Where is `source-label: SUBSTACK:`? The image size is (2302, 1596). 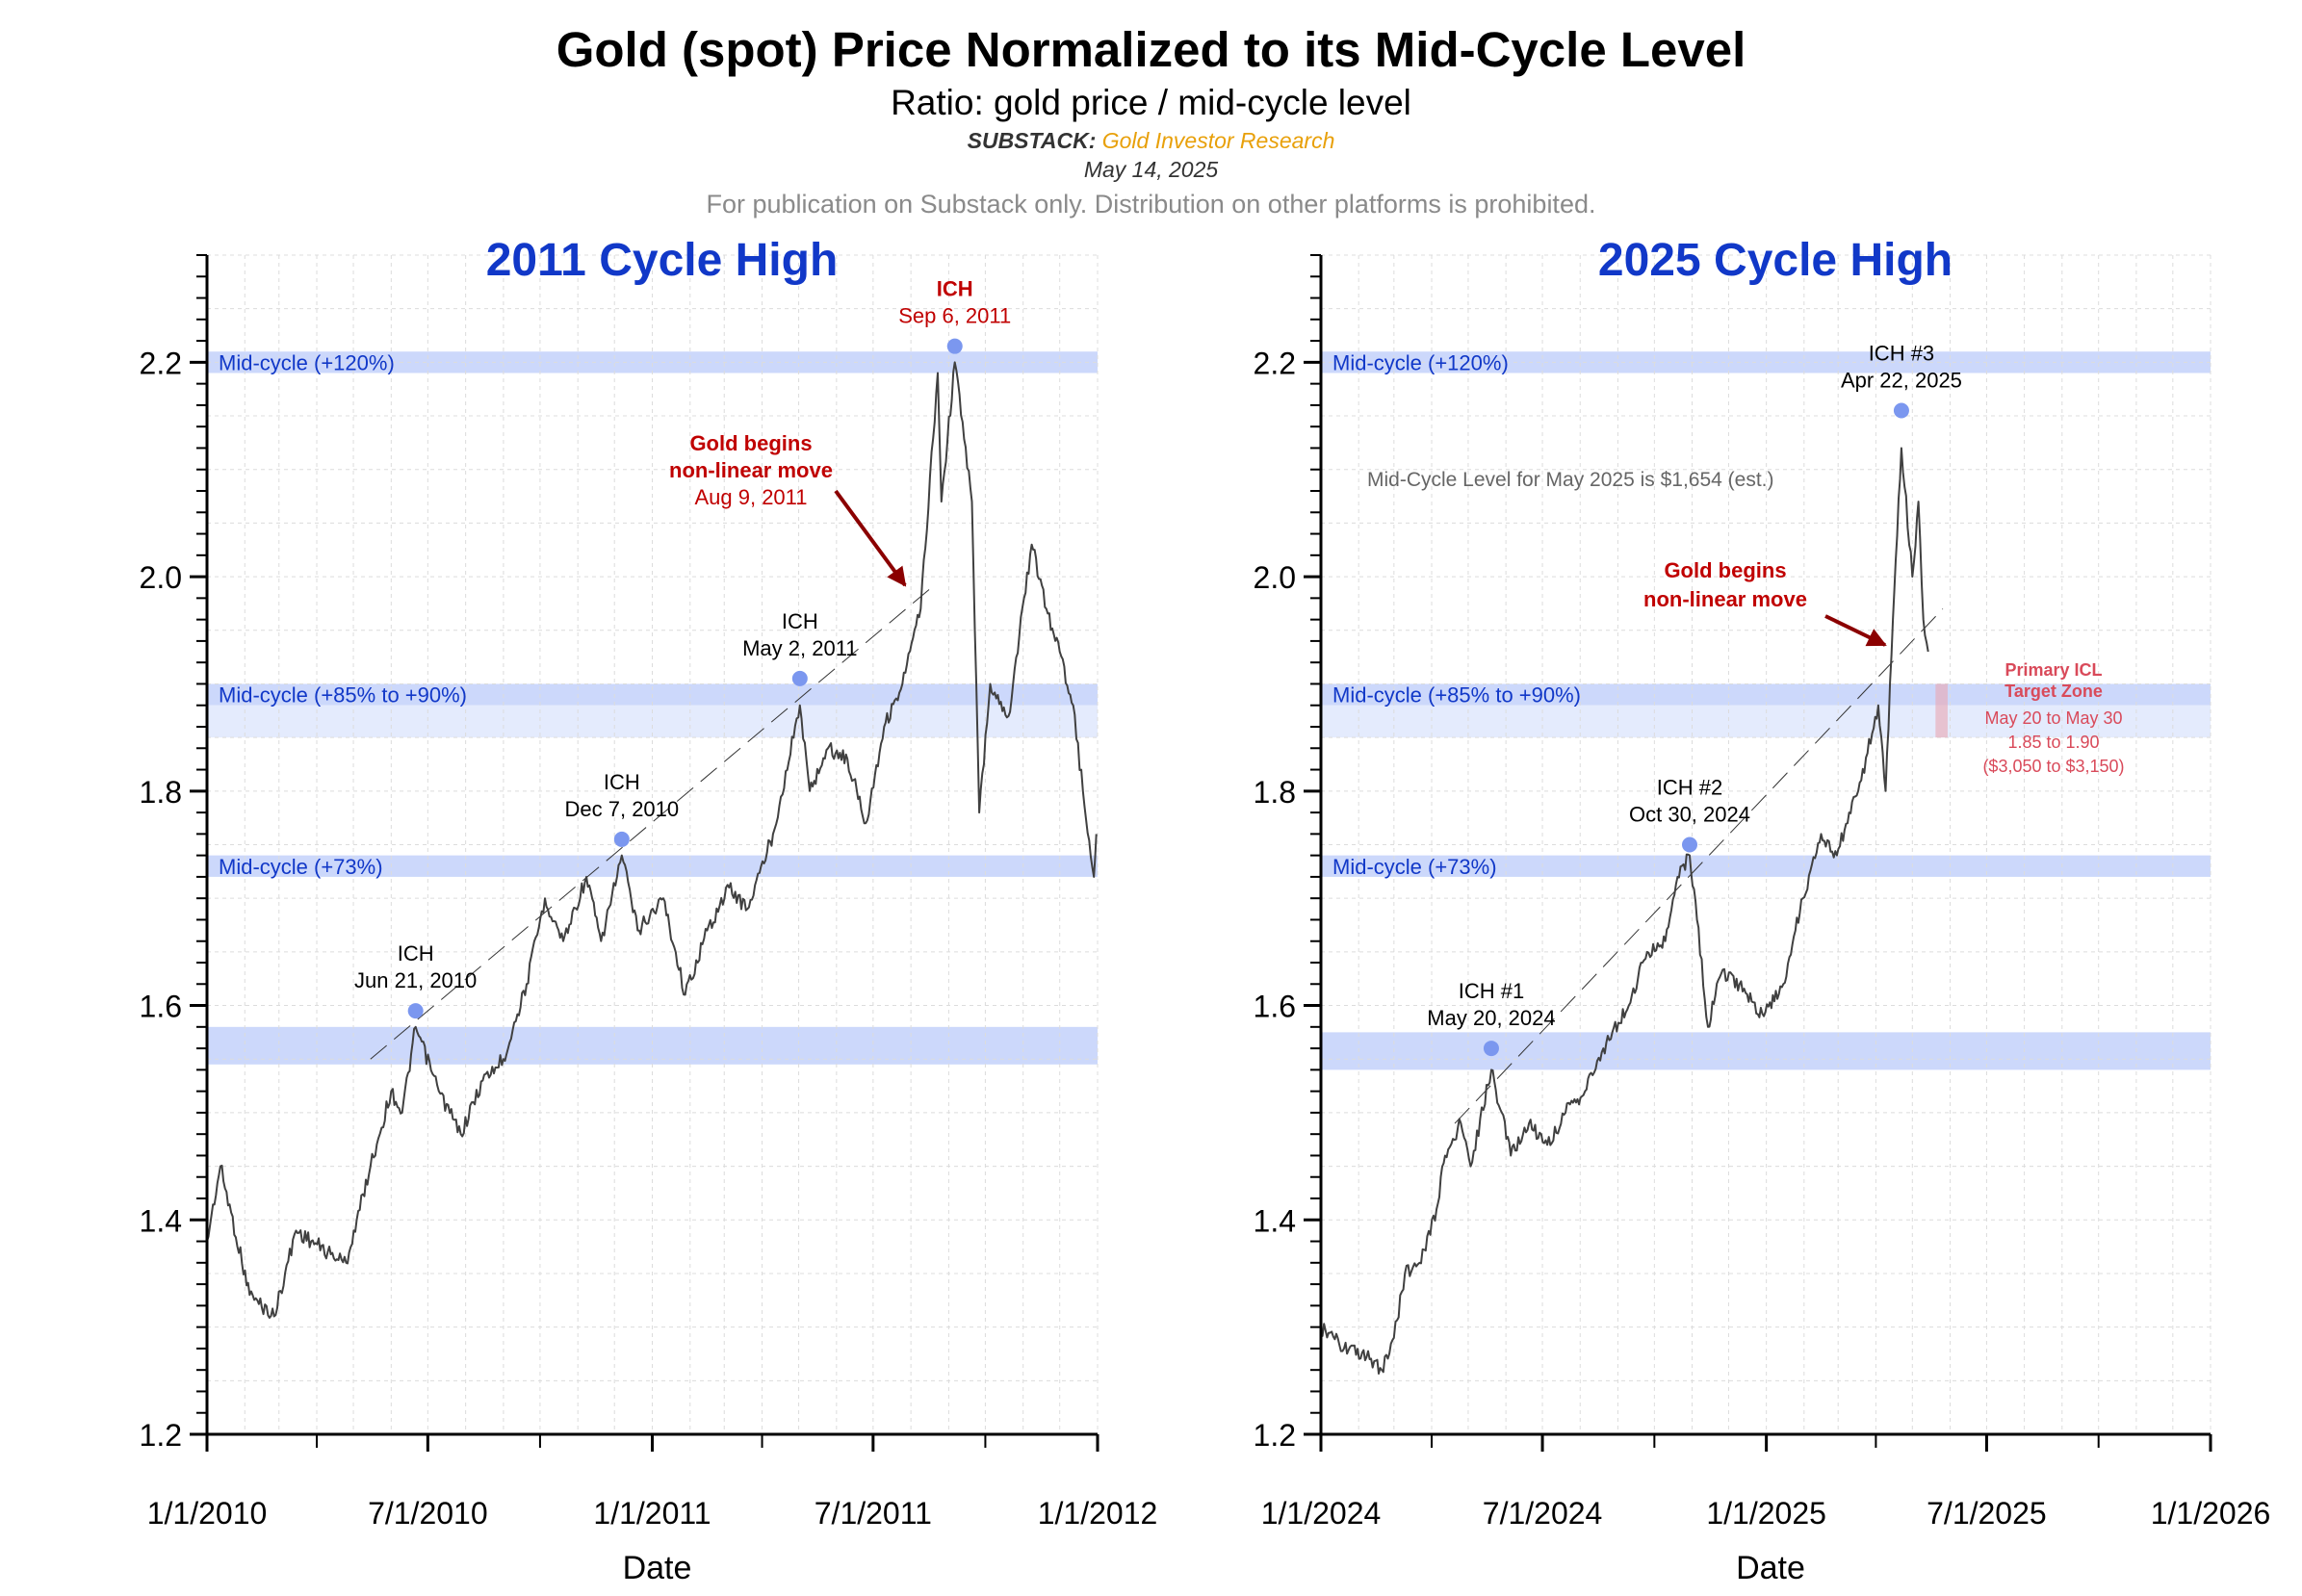
source-label: SUBSTACK: is located at coordinates (1032, 141).